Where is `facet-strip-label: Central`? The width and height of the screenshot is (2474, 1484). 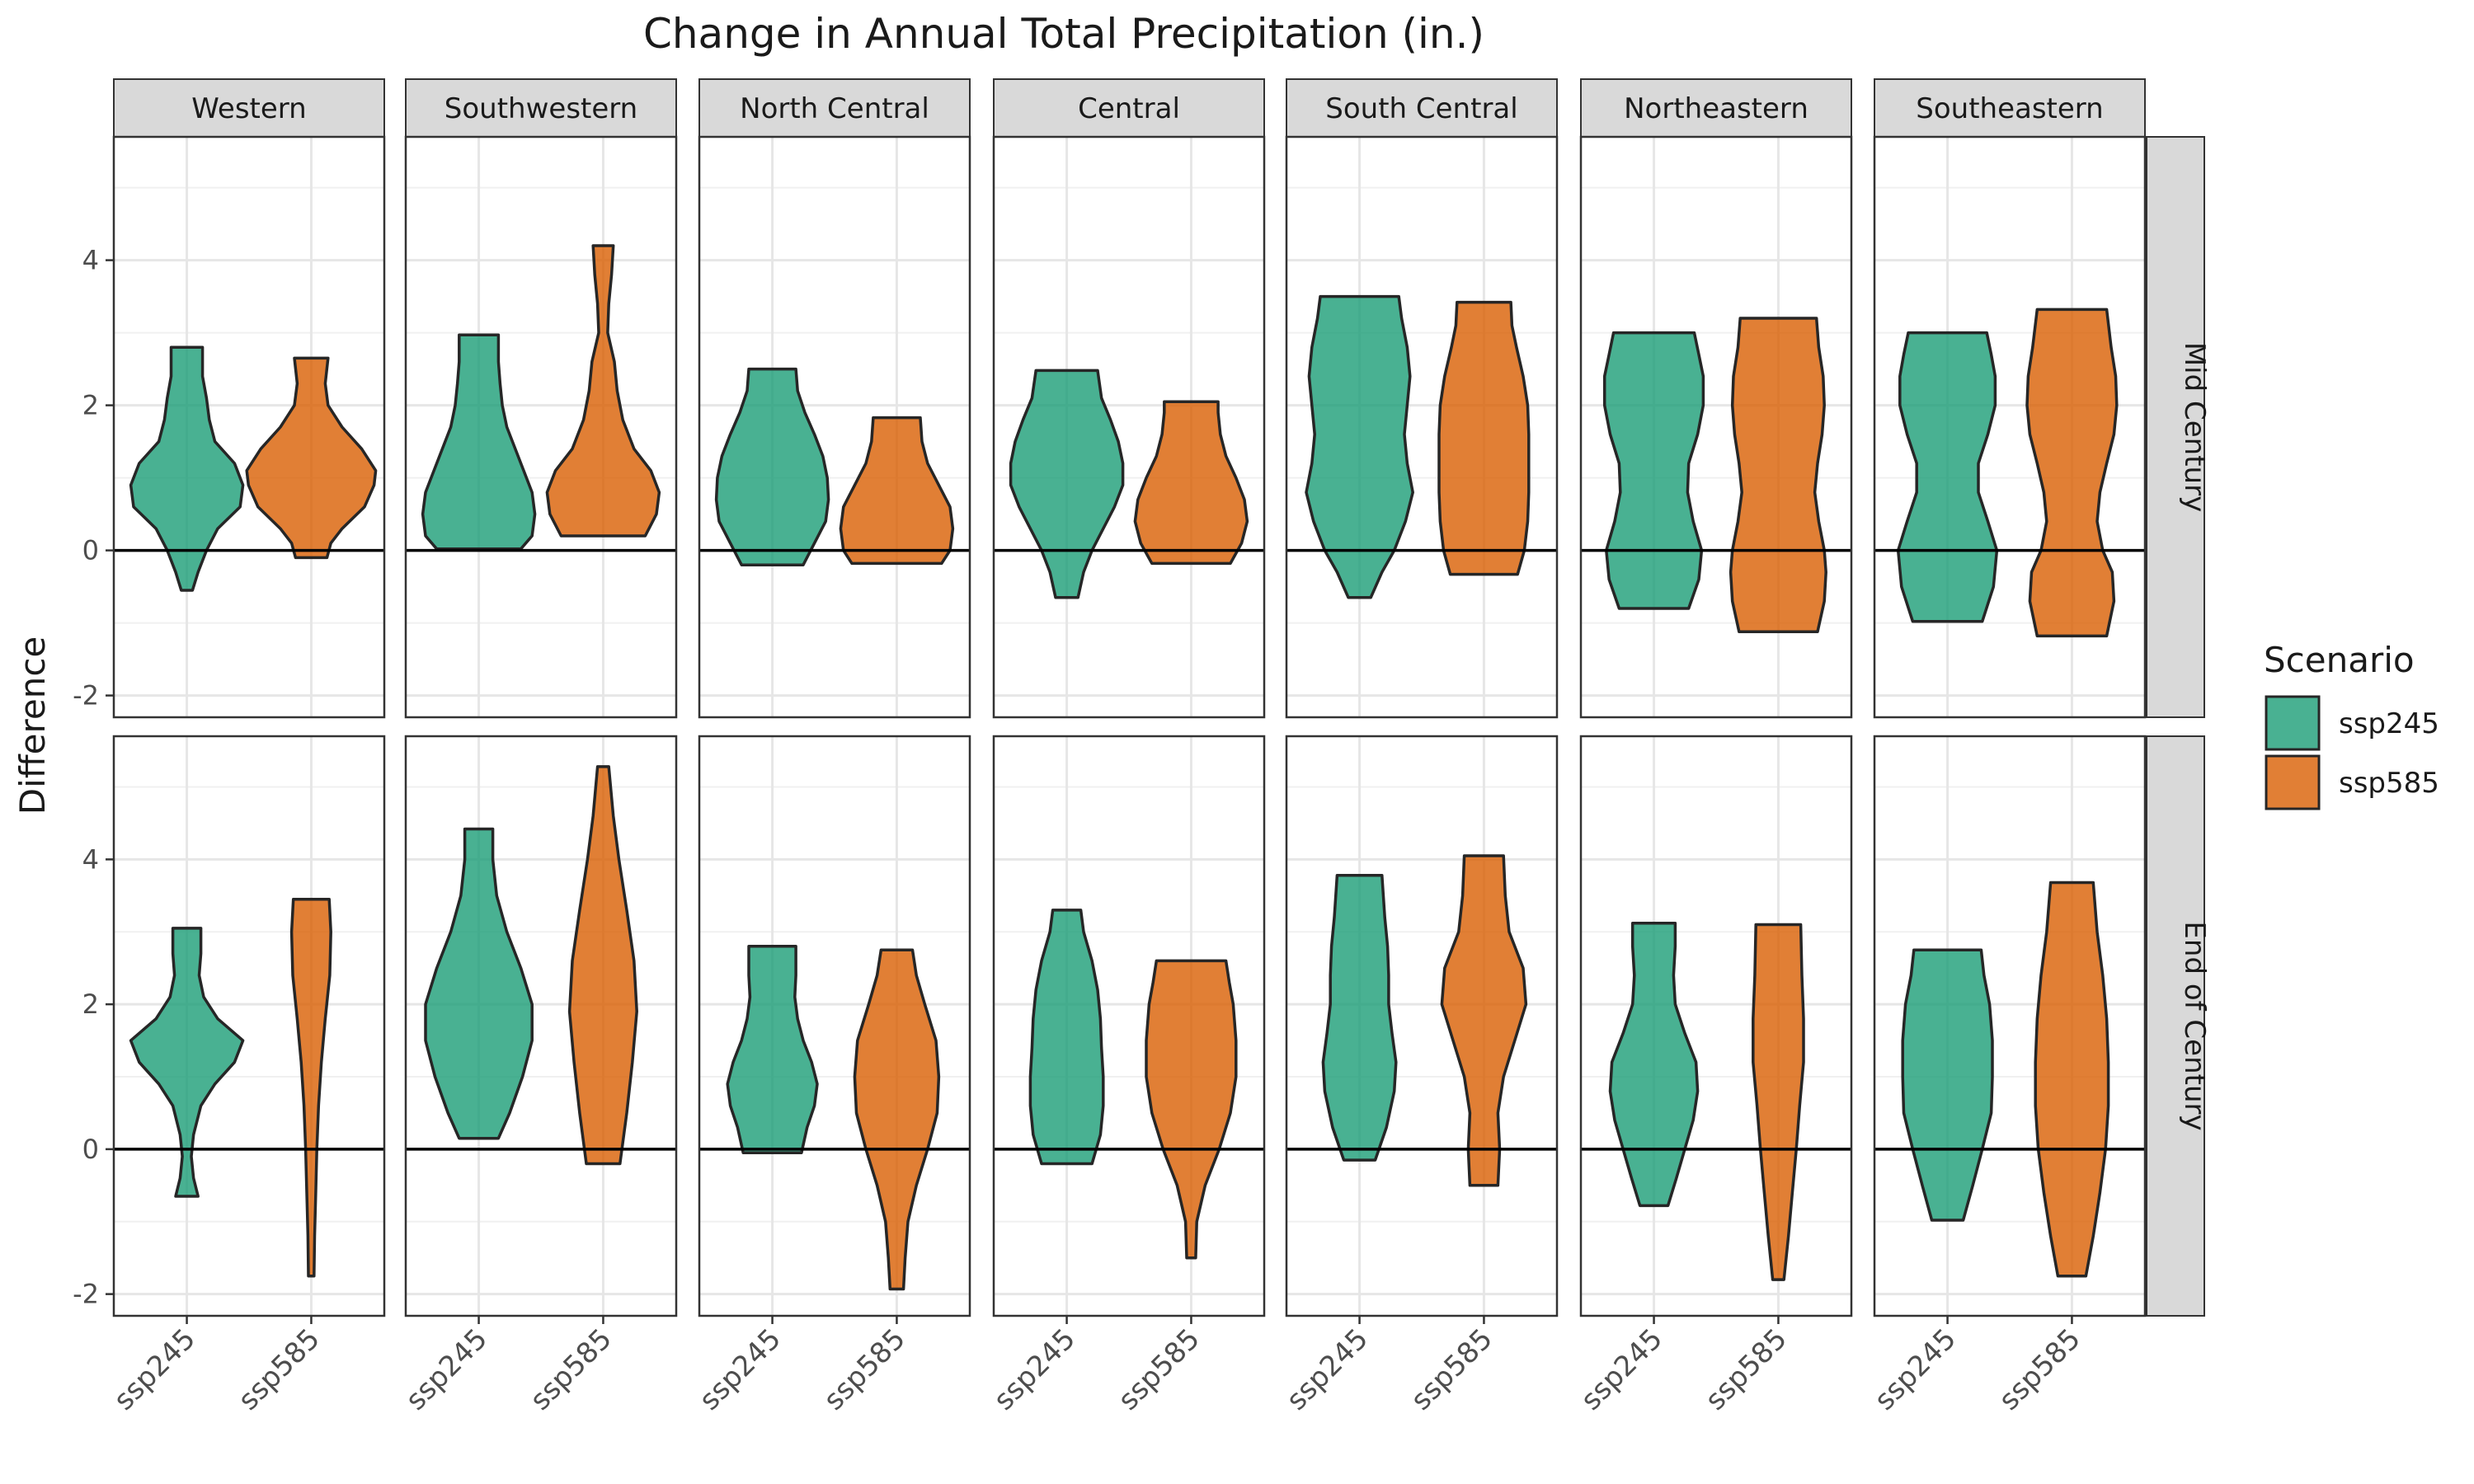 facet-strip-label: Central is located at coordinates (1129, 108).